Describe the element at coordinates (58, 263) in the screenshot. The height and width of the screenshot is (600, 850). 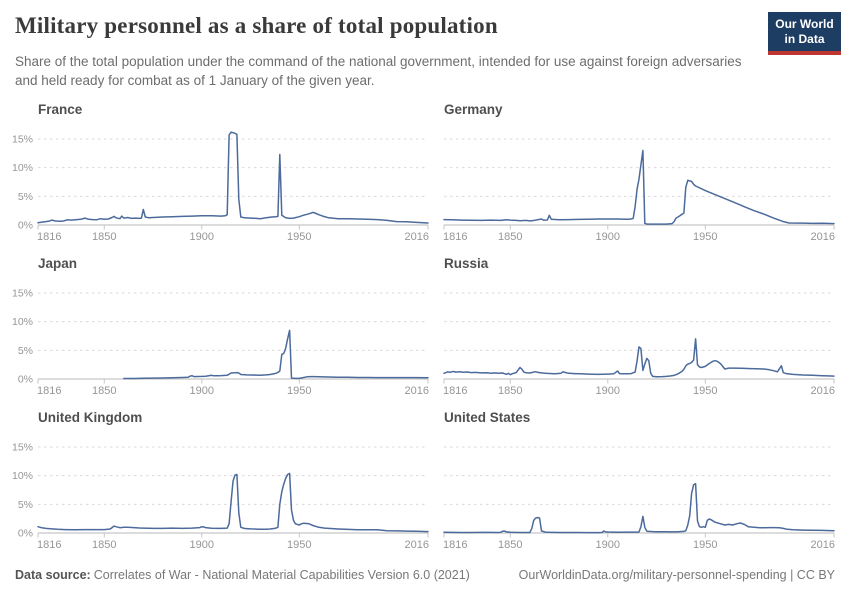
I see `panel-title-japan: Japan` at that location.